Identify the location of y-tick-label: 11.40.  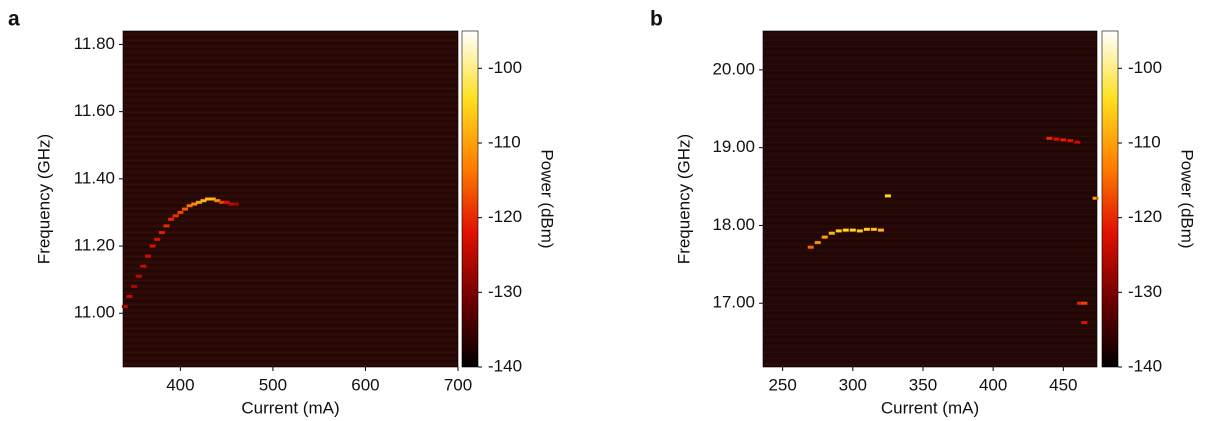
(94, 177).